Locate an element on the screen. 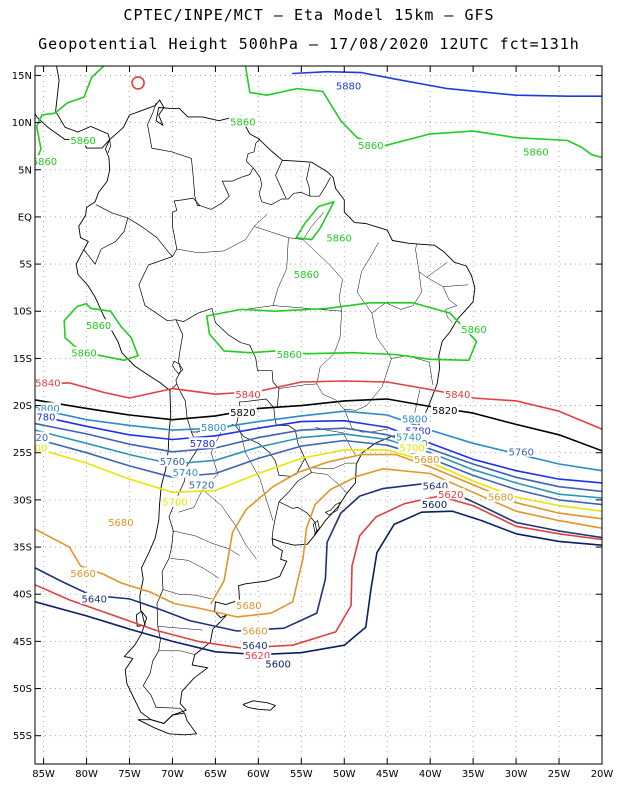 This screenshot has height=800, width=618. lon-tick-label: 20W is located at coordinates (602, 774).